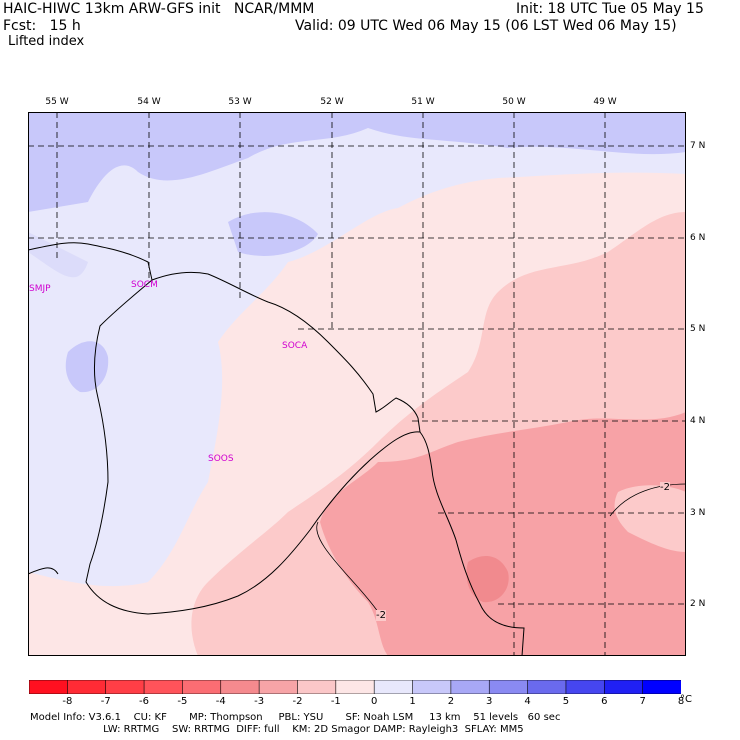 The image size is (740, 740). Describe the element at coordinates (423, 102) in the screenshot. I see `lon-label-51w: 51 W` at that location.